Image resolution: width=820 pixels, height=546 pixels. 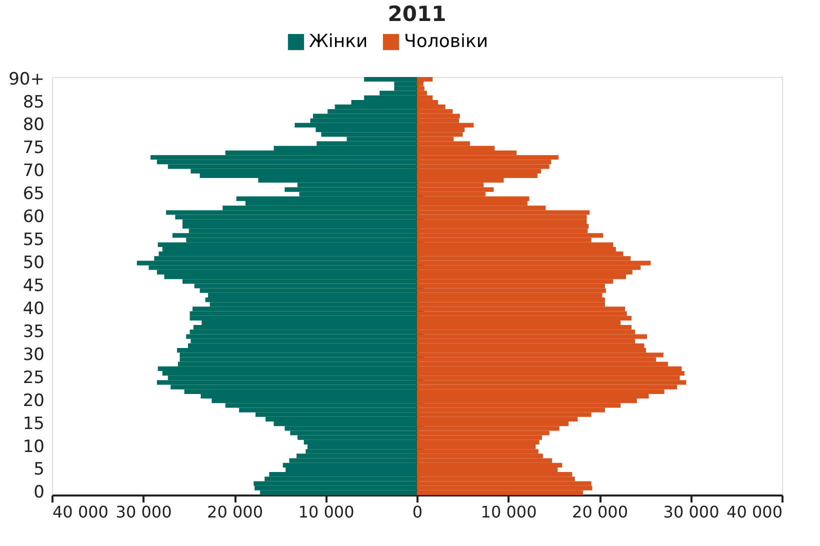 I want to click on x-tick-label: 0, so click(x=417, y=512).